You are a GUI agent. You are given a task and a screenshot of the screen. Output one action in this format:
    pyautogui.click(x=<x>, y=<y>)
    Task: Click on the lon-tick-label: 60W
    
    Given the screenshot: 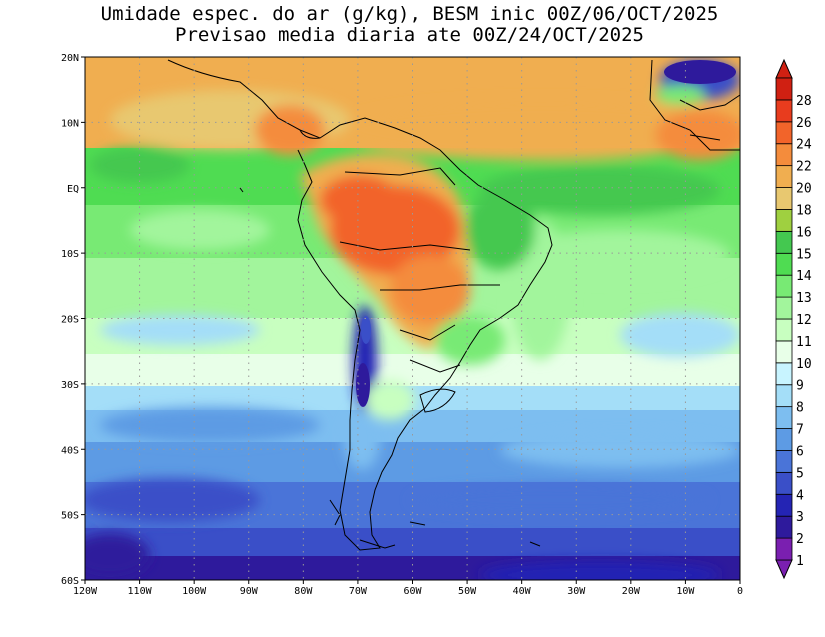 What is the action you would take?
    pyautogui.click(x=412, y=591)
    